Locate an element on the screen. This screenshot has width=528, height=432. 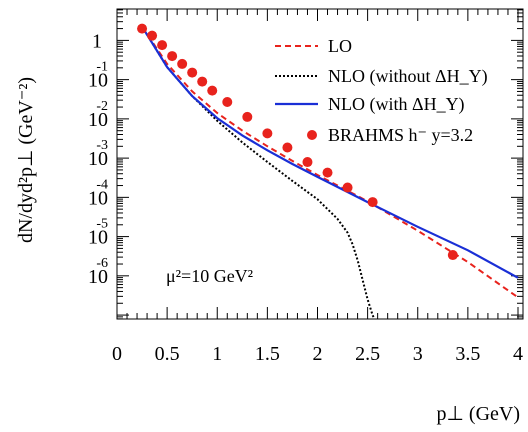
x-tick-label: 0.5 is located at coordinates (167, 354).